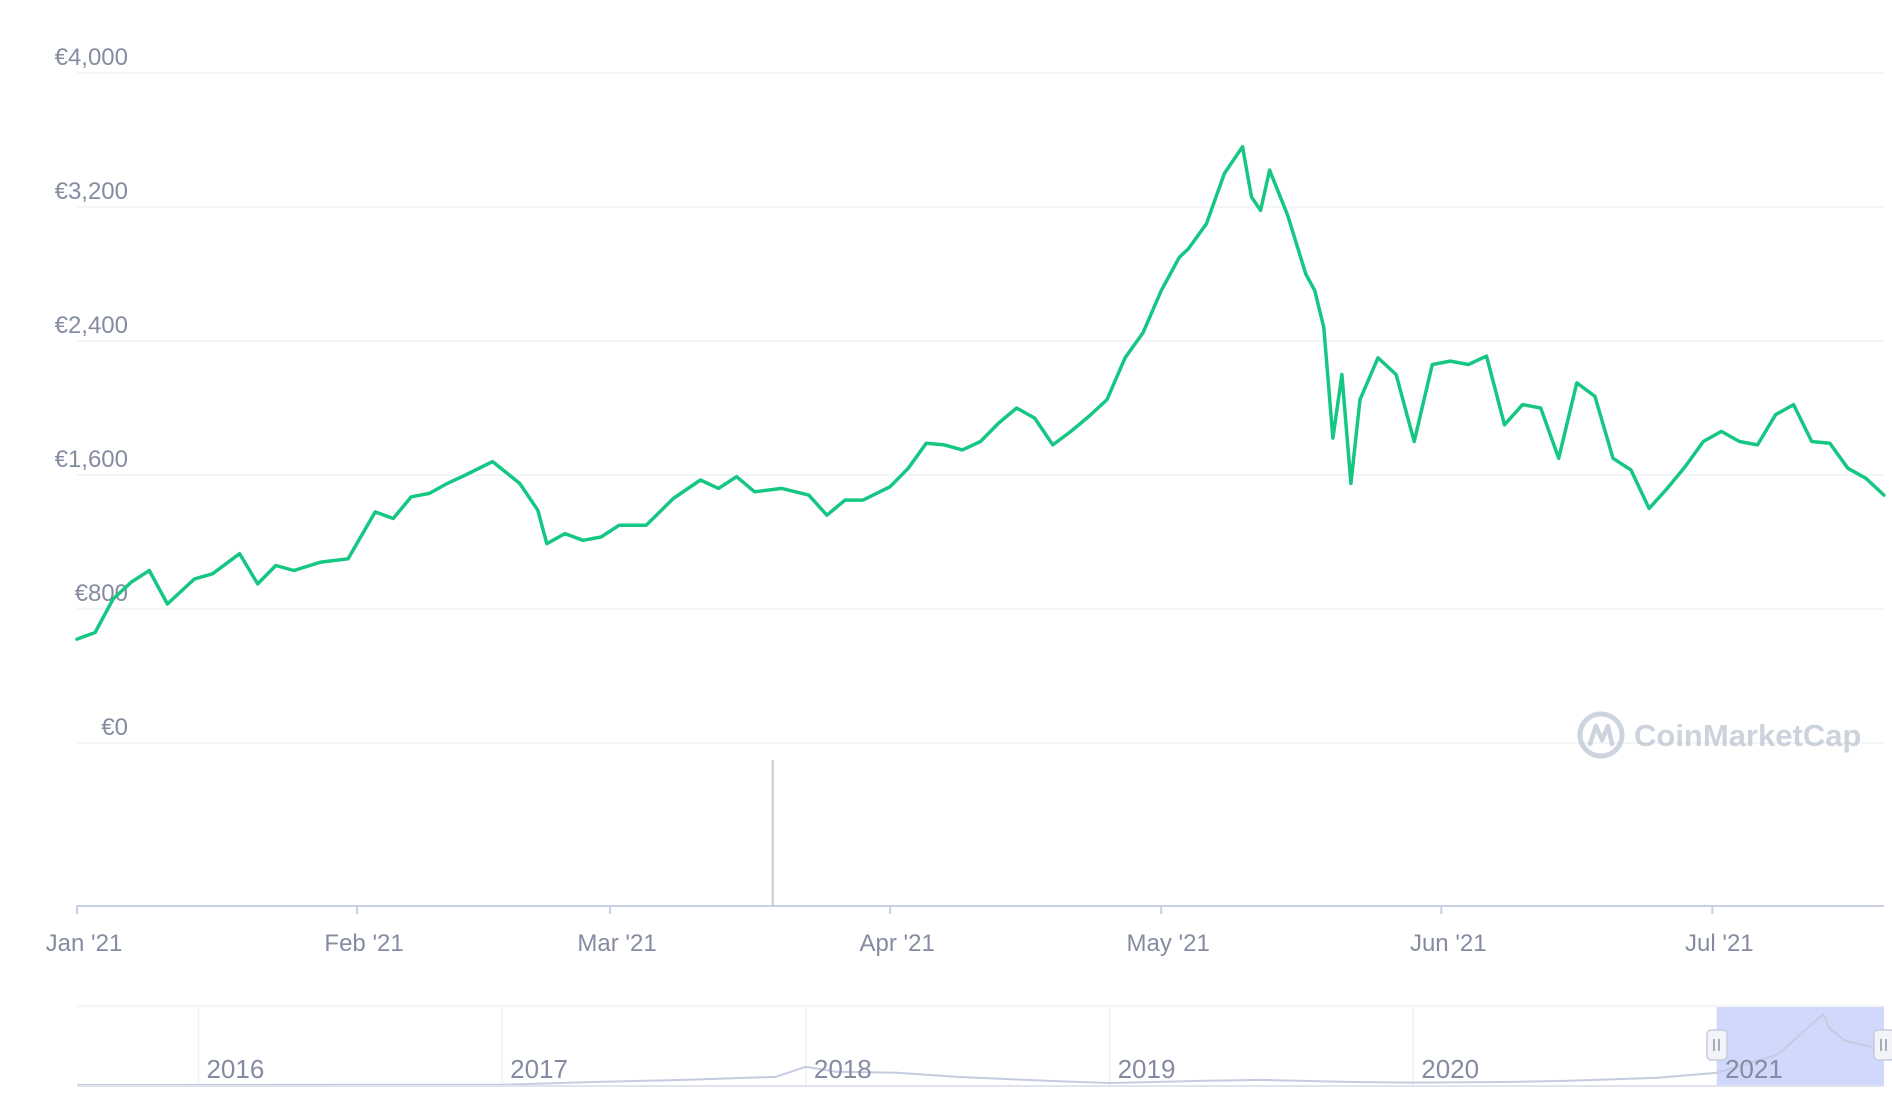 The width and height of the screenshot is (1892, 1105). I want to click on volume-area, so click(980, 833).